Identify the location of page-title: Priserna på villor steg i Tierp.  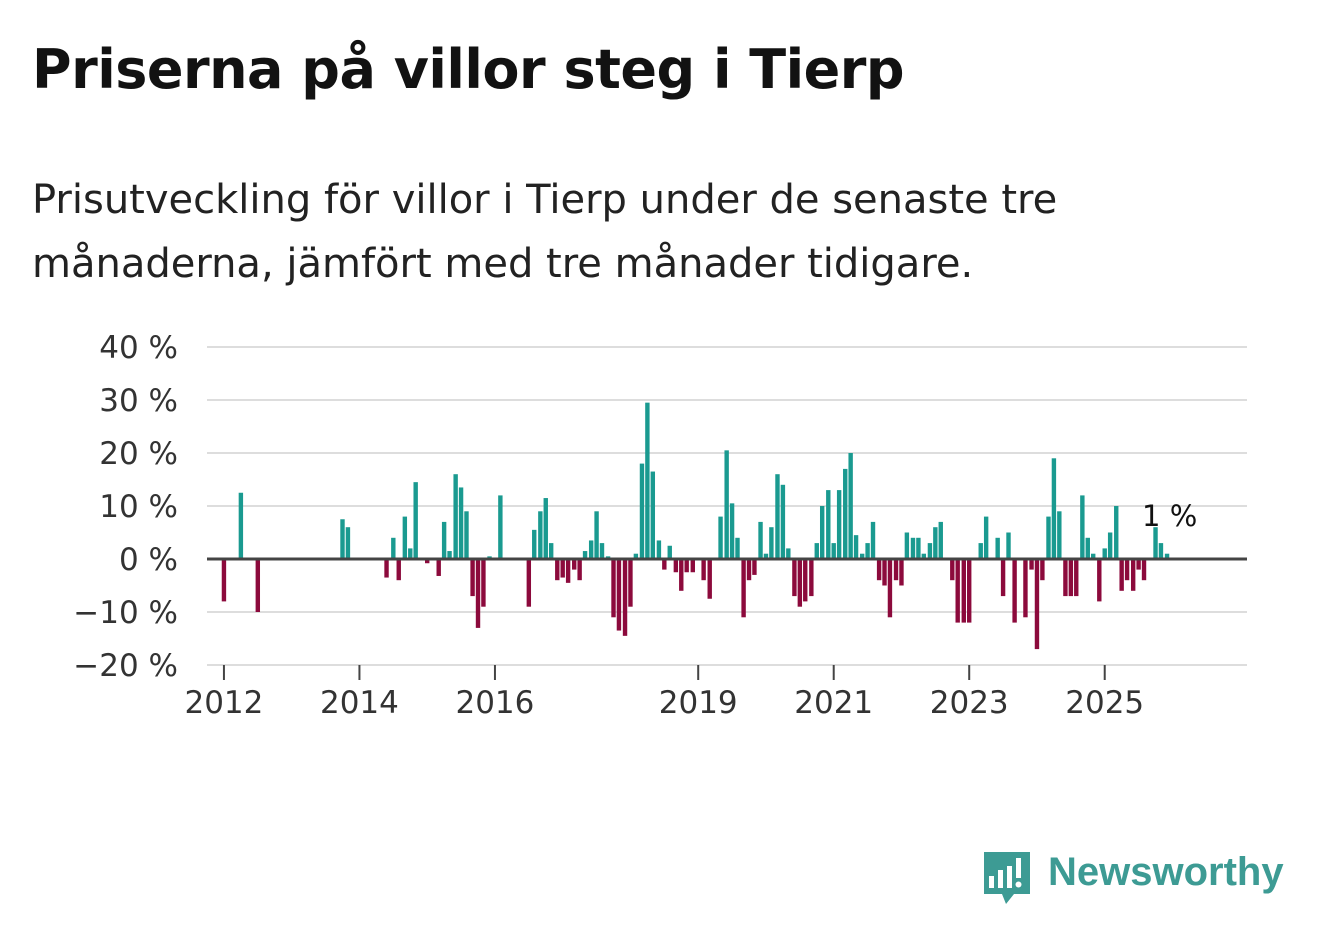
(468, 69).